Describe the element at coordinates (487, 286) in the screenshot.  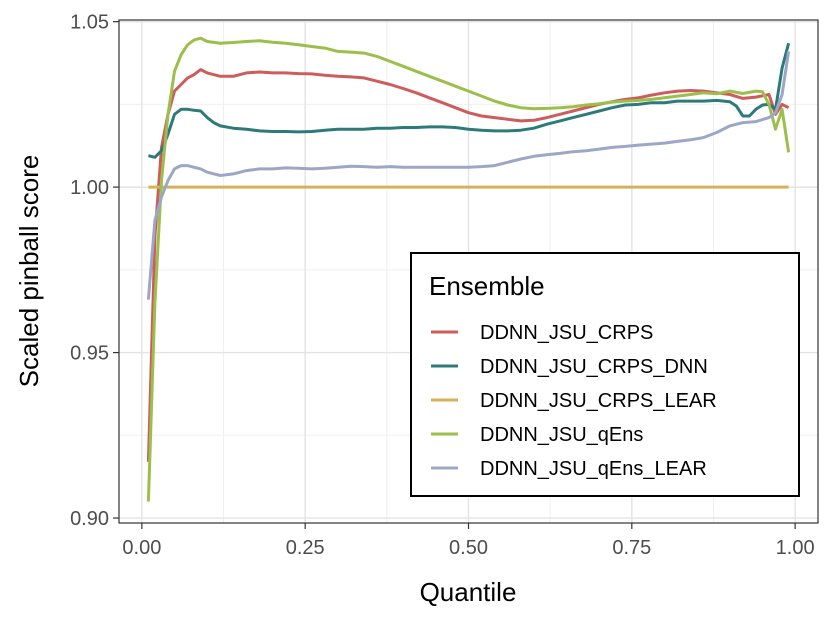
I see `legend-title: Ensemble` at that location.